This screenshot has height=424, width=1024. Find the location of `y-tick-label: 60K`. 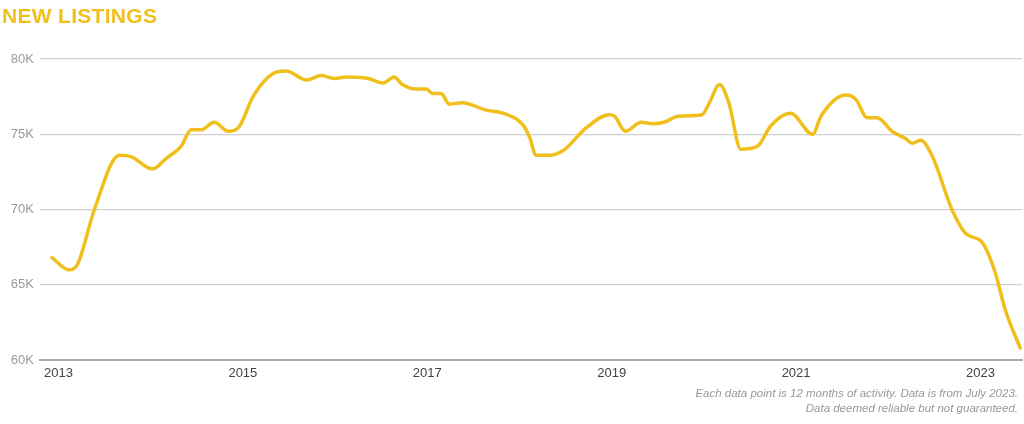

y-tick-label: 60K is located at coordinates (22, 359).